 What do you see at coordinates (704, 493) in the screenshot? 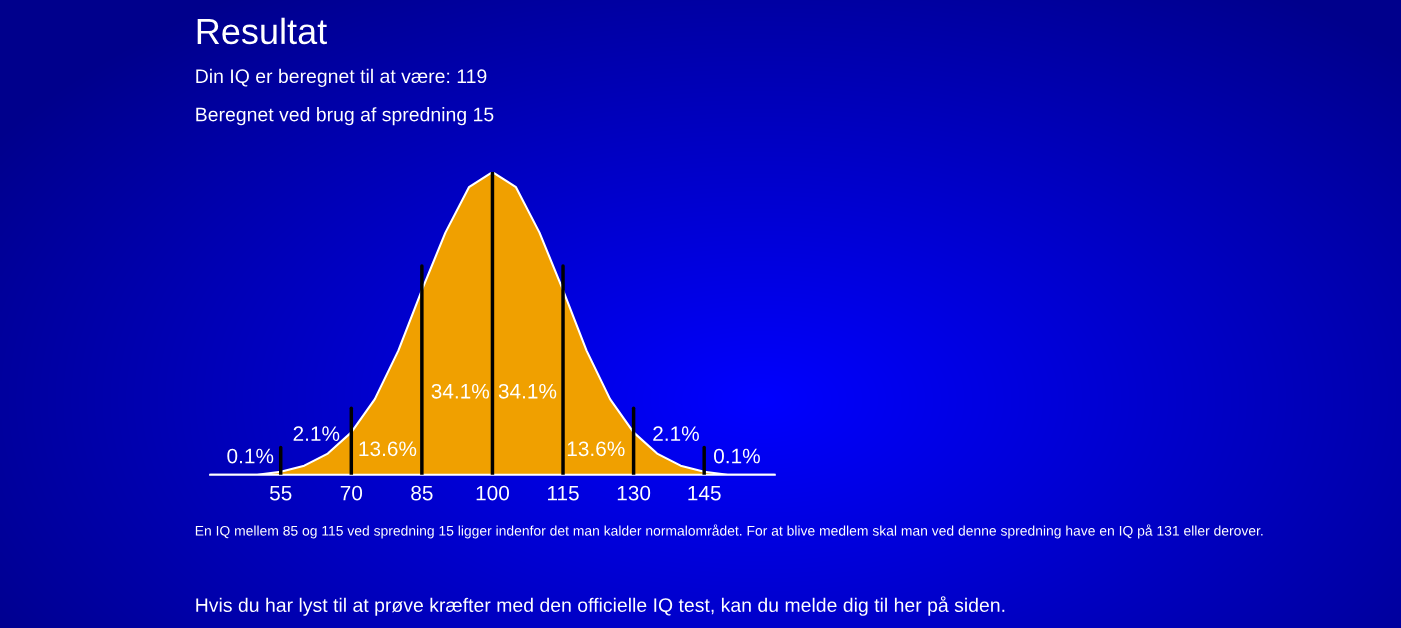
I see `x-tick-label: 145` at bounding box center [704, 493].